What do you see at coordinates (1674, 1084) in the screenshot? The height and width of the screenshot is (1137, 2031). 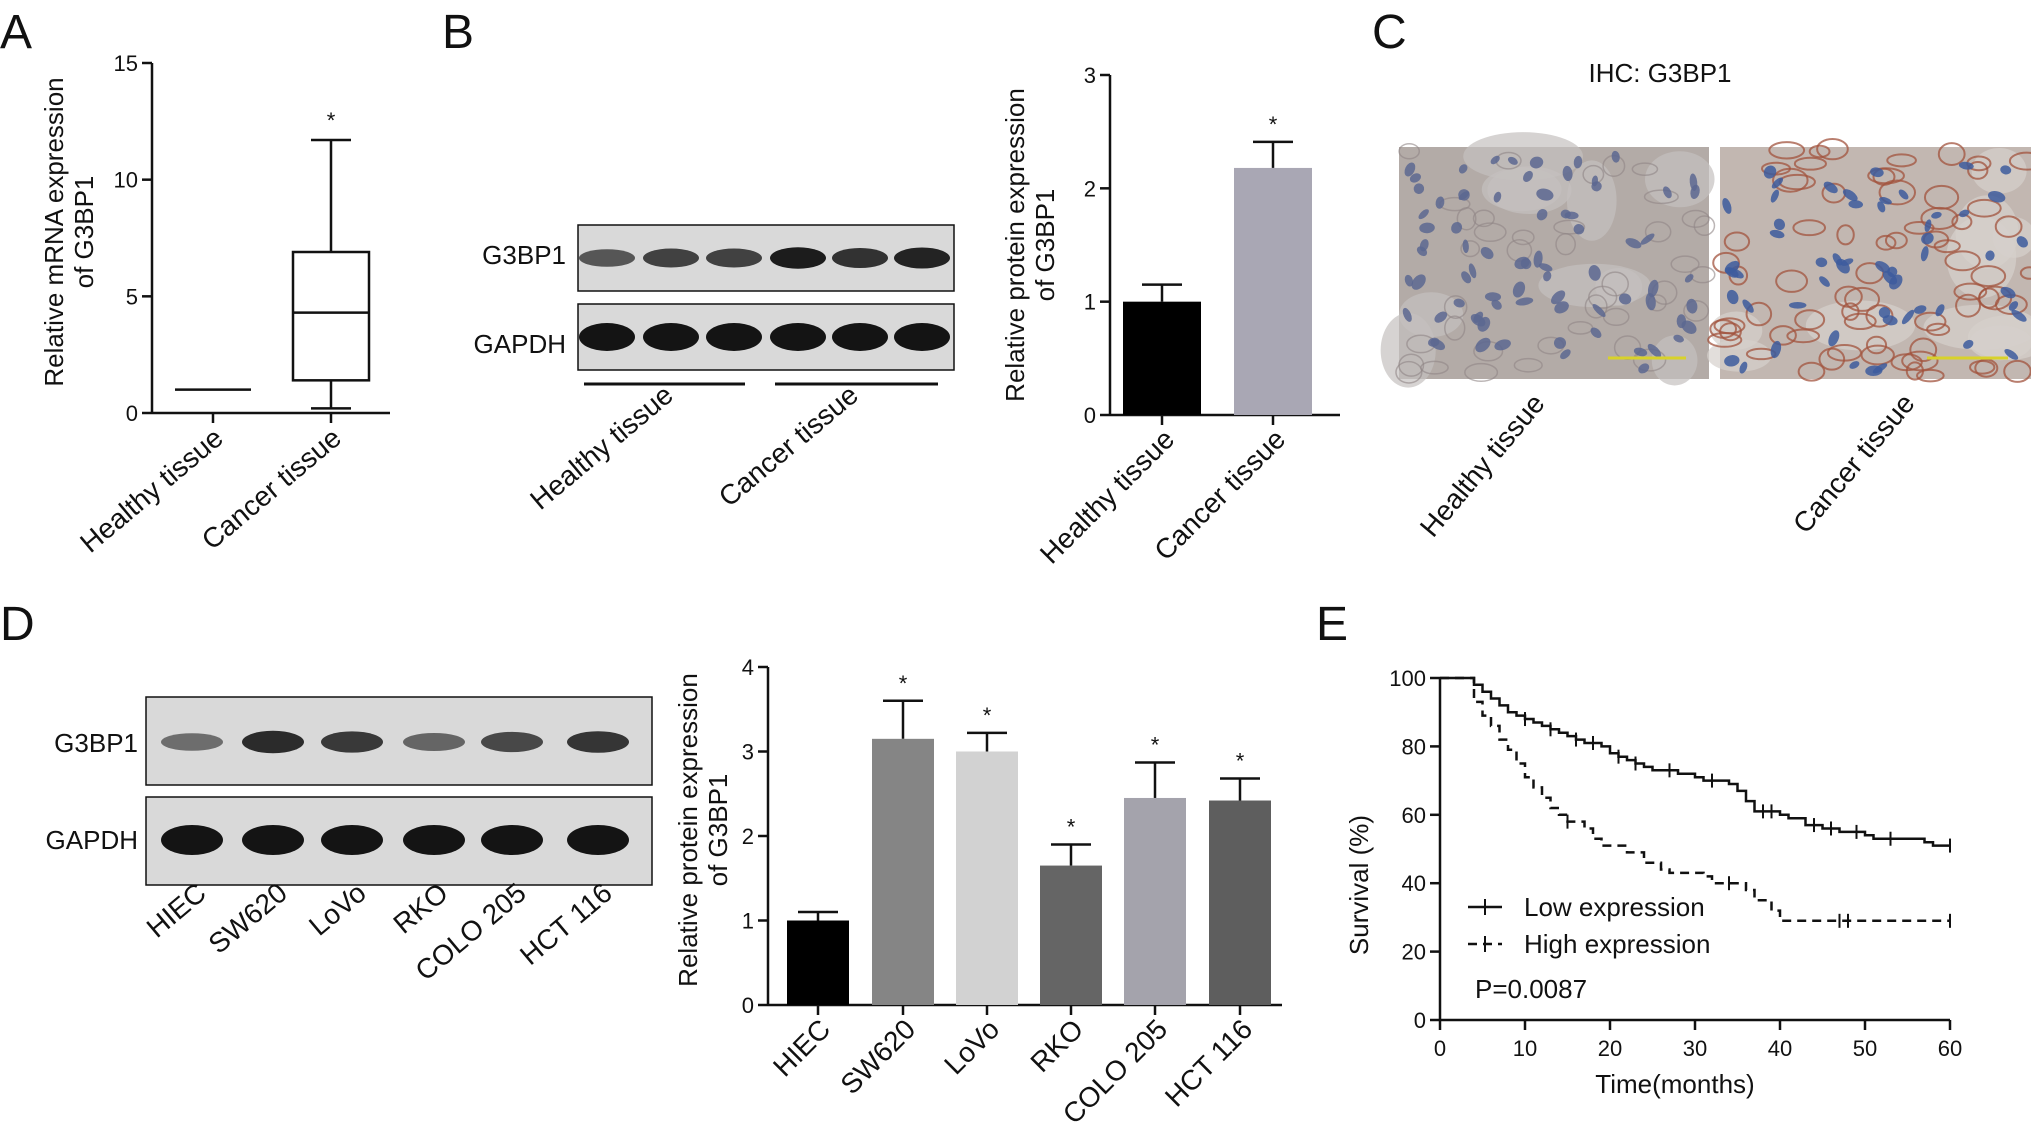 I see `panel-e-xlabel: Time(months)` at bounding box center [1674, 1084].